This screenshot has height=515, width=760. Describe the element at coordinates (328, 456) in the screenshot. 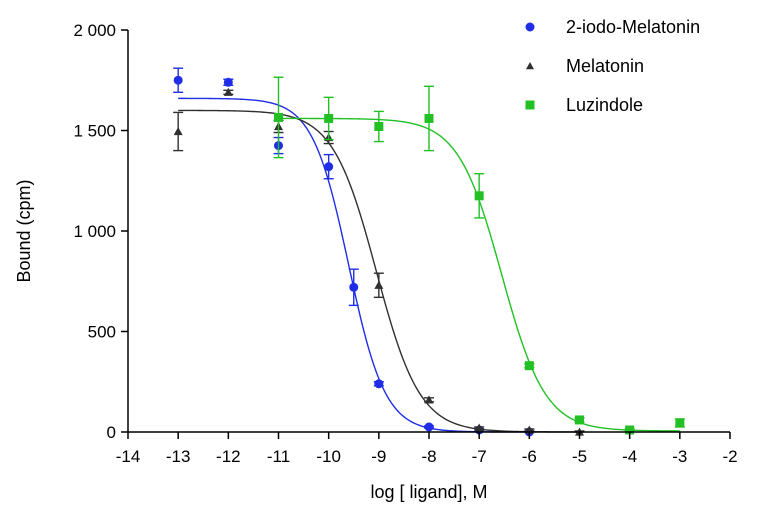

I see `x-tick-label: -10` at that location.